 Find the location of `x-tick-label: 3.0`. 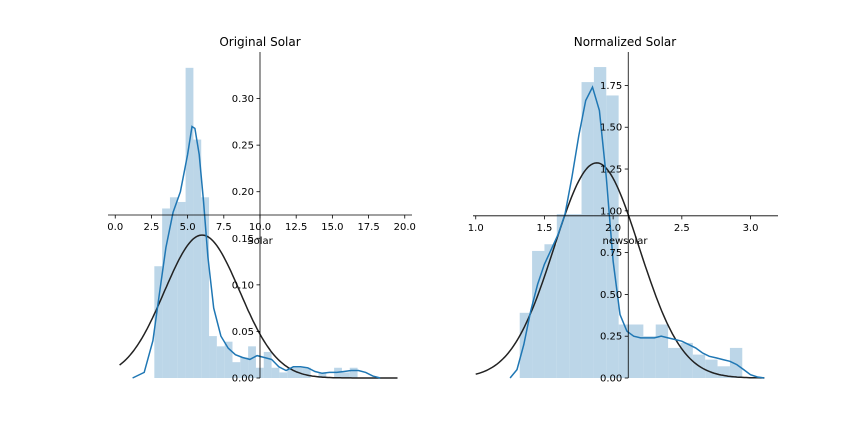

x-tick-label: 3.0 is located at coordinates (751, 228).